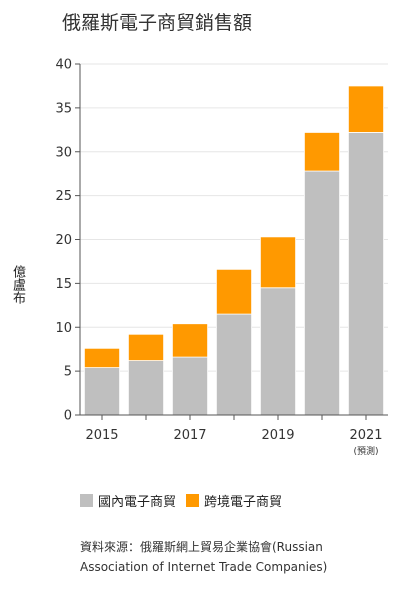  What do you see at coordinates (102, 391) in the screenshot?
I see `bar-domestic-2015` at bounding box center [102, 391].